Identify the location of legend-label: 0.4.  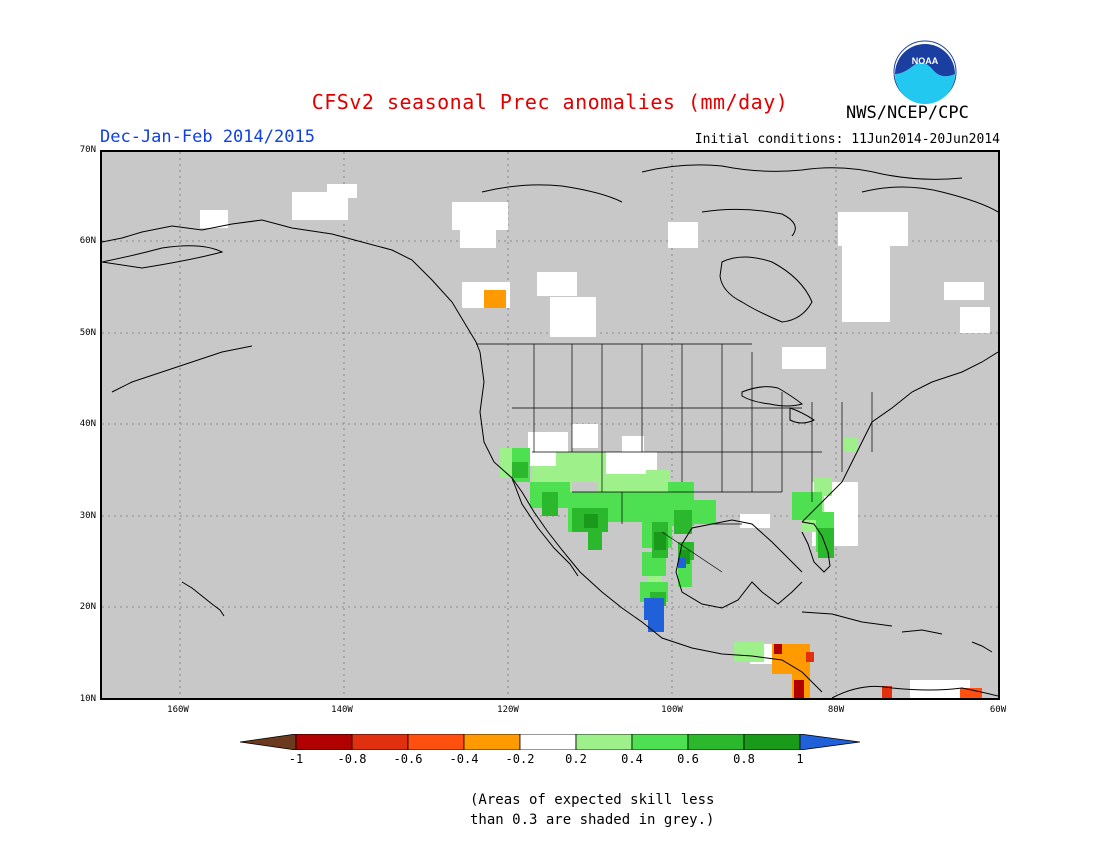
(632, 759).